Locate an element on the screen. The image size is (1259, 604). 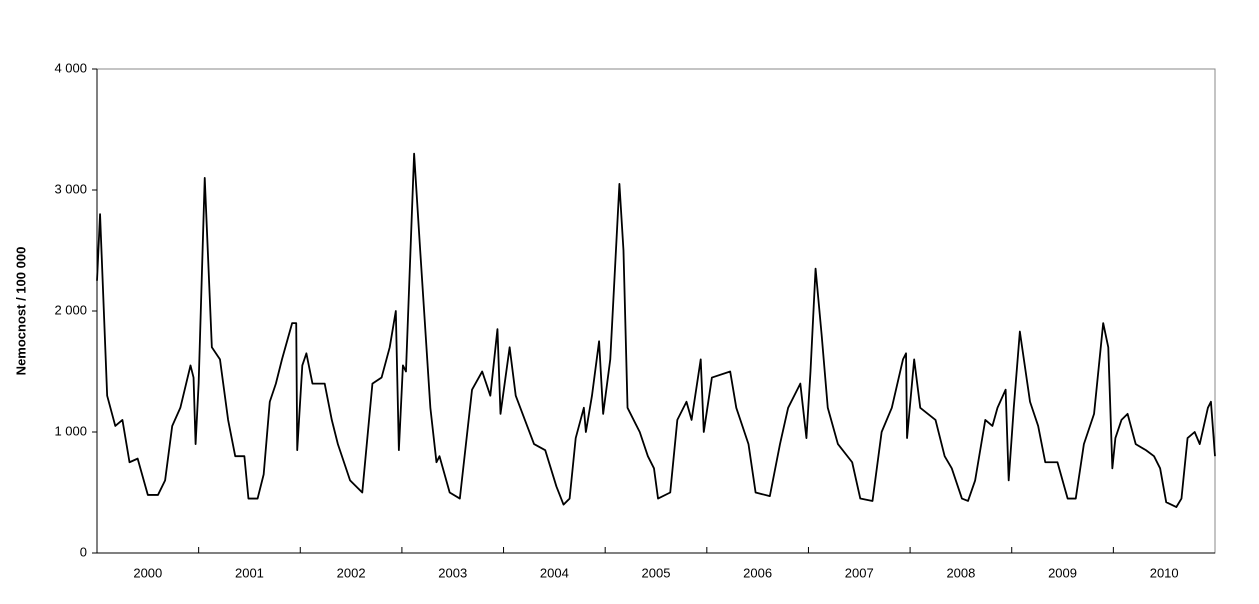
y-axis-label: Nemocnost / 100 000 is located at coordinates (20, 311).